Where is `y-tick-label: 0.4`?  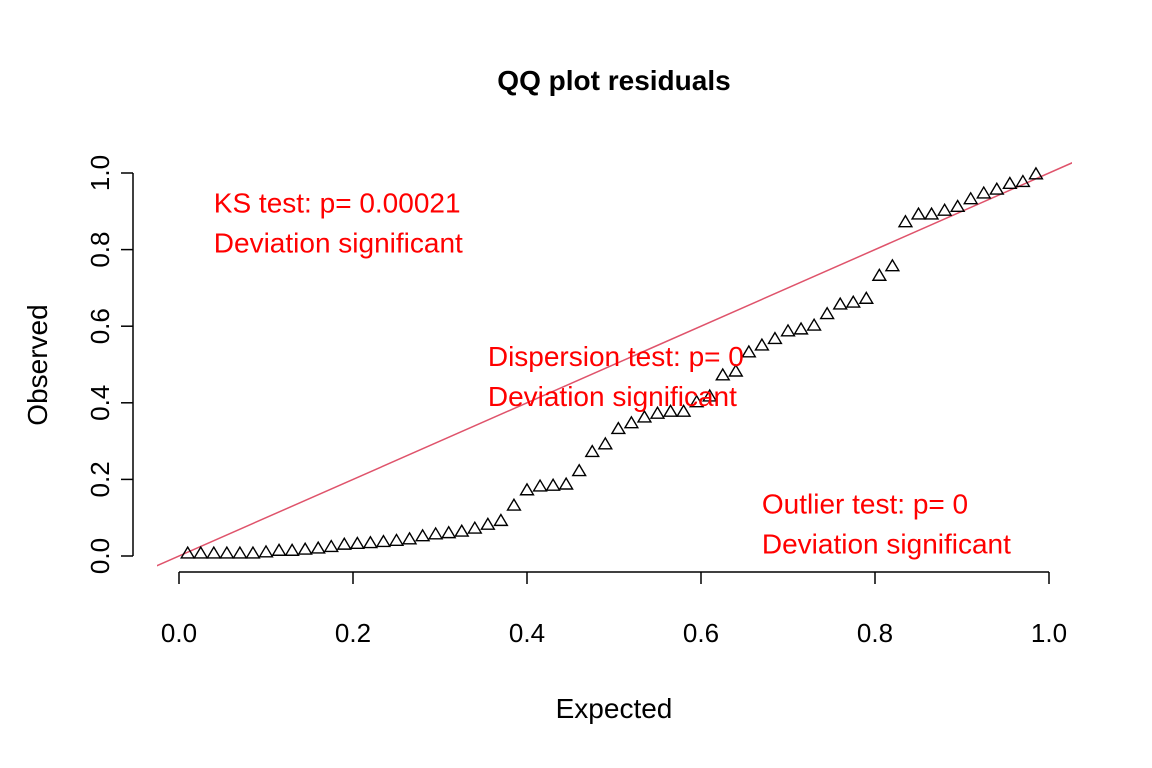
y-tick-label: 0.4 is located at coordinates (100, 403).